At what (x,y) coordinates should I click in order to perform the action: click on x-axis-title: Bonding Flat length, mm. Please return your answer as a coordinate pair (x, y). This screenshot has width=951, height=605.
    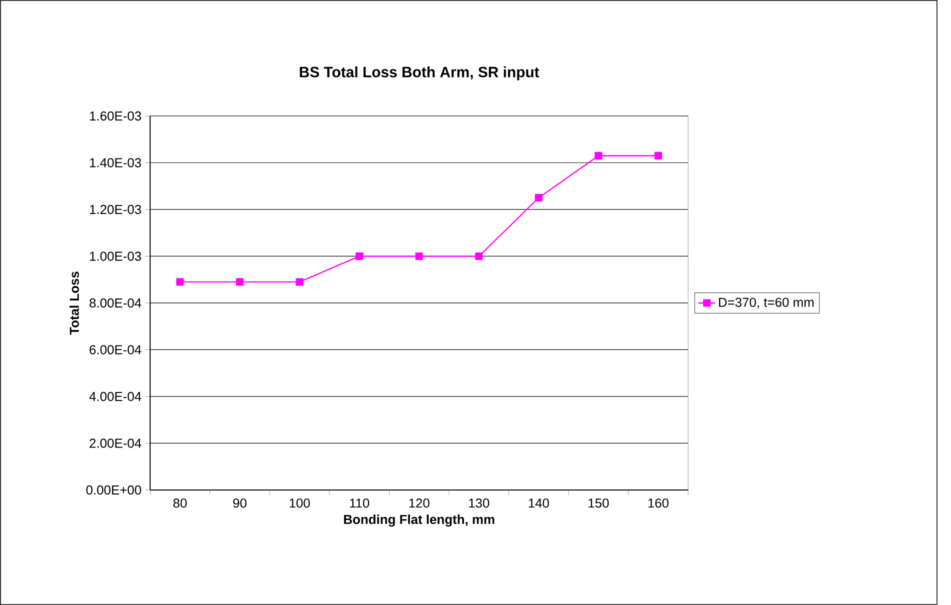
    Looking at the image, I should click on (419, 520).